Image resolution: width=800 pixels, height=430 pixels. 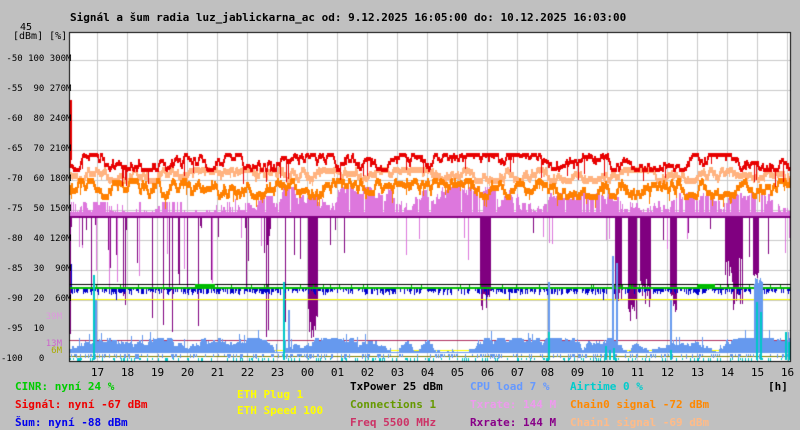 I want to click on rate-mark-label: 13M, so click(x=53, y=344).